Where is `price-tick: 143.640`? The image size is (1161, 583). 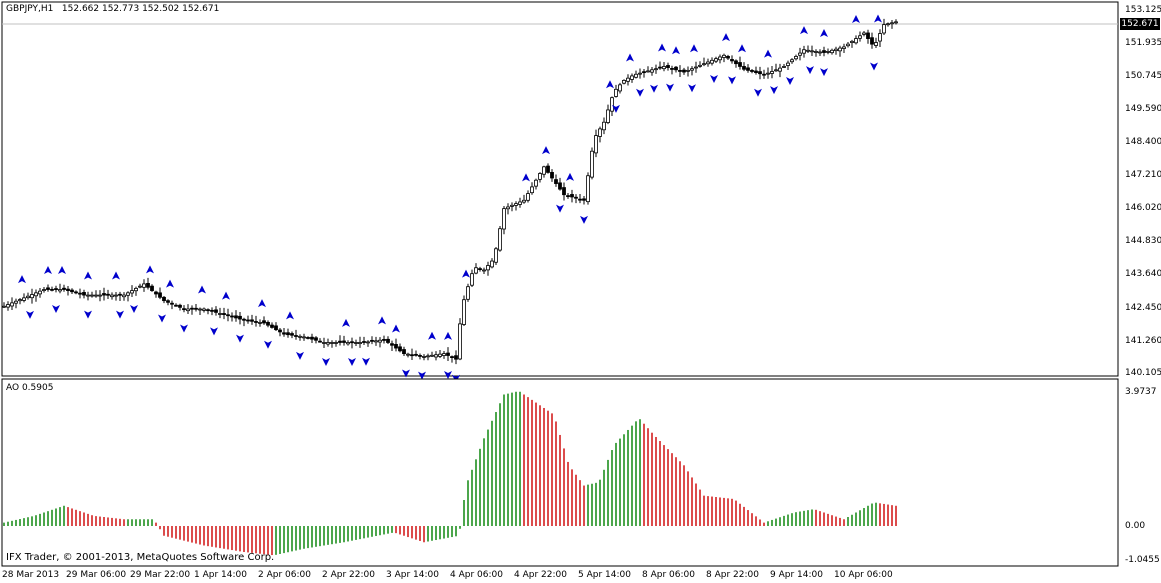
price-tick: 143.640 is located at coordinates (1143, 274).